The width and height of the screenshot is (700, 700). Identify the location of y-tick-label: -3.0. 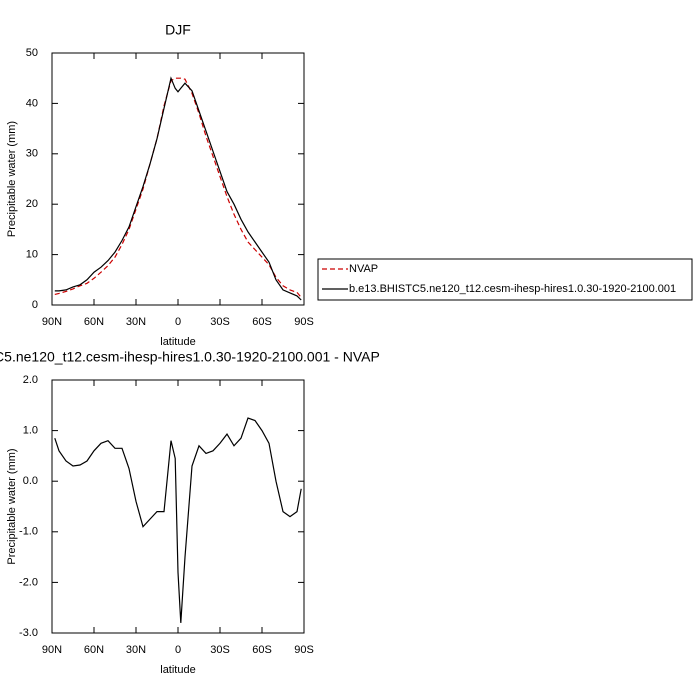
(28, 633).